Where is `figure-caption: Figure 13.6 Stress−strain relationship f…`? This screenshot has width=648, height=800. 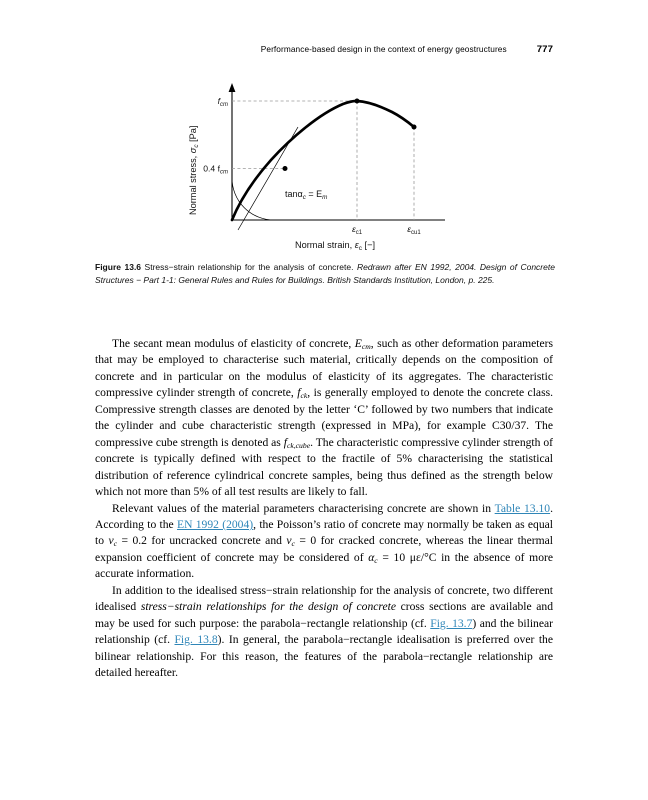
figure-caption: Figure 13.6 Stress−strain relationship f… is located at coordinates (325, 274).